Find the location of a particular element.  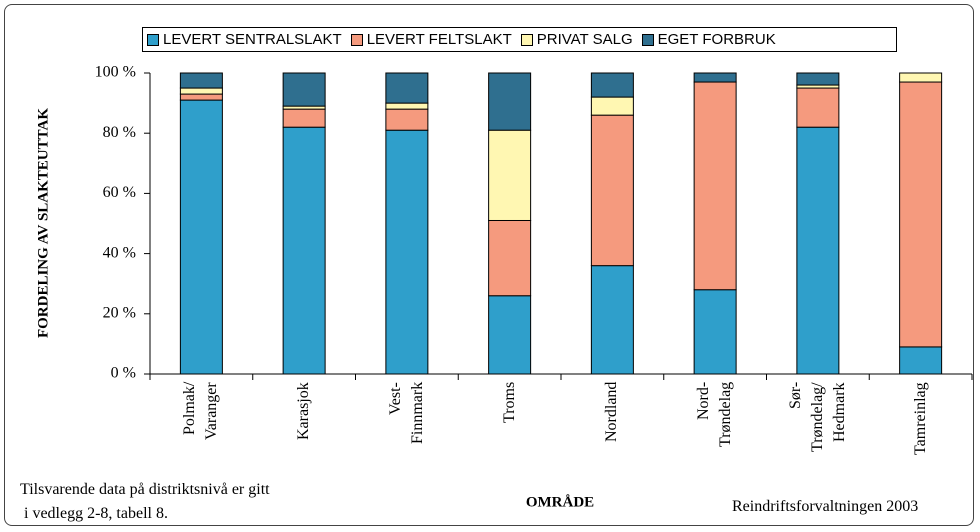

y-axis-label: FORDELING AV SLAKTEUTTAK is located at coordinates (43, 223).